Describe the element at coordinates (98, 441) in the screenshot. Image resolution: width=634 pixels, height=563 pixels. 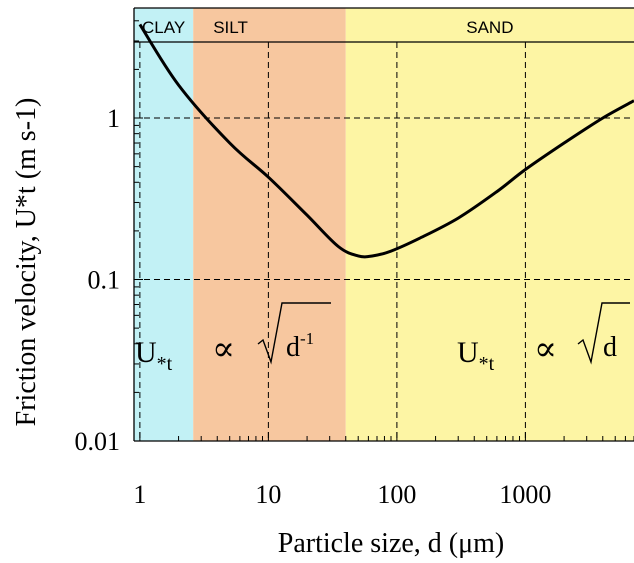
I see `y-tick-label: 0.01` at that location.